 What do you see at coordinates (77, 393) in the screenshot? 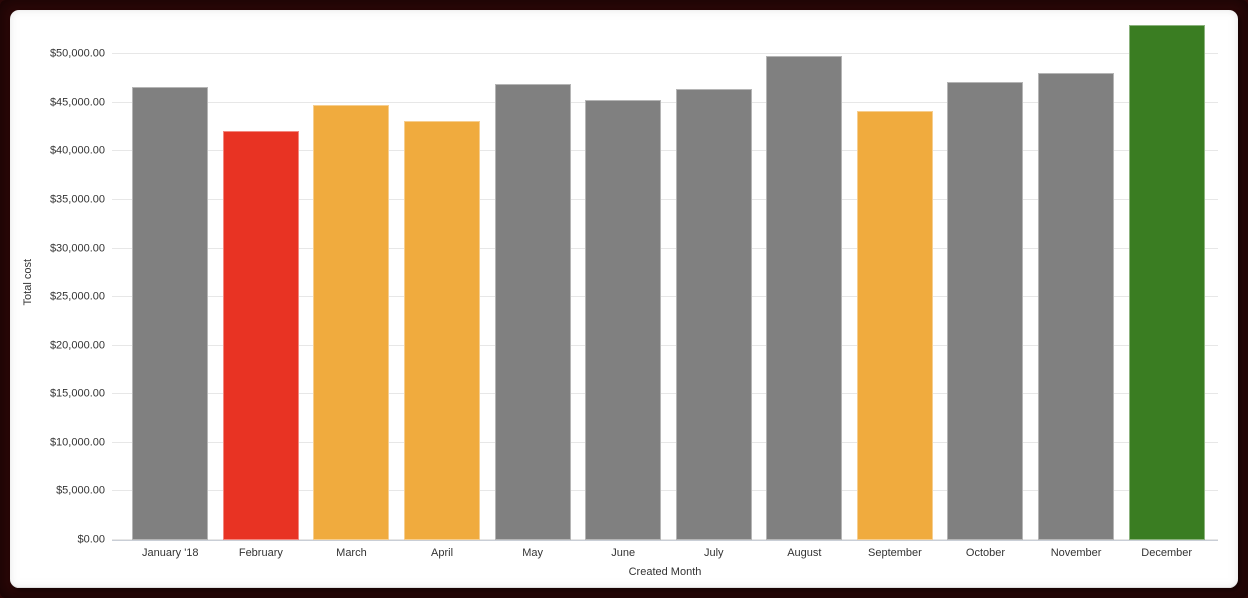
I see `y-axis-tick-label: $15,000.00` at bounding box center [77, 393].